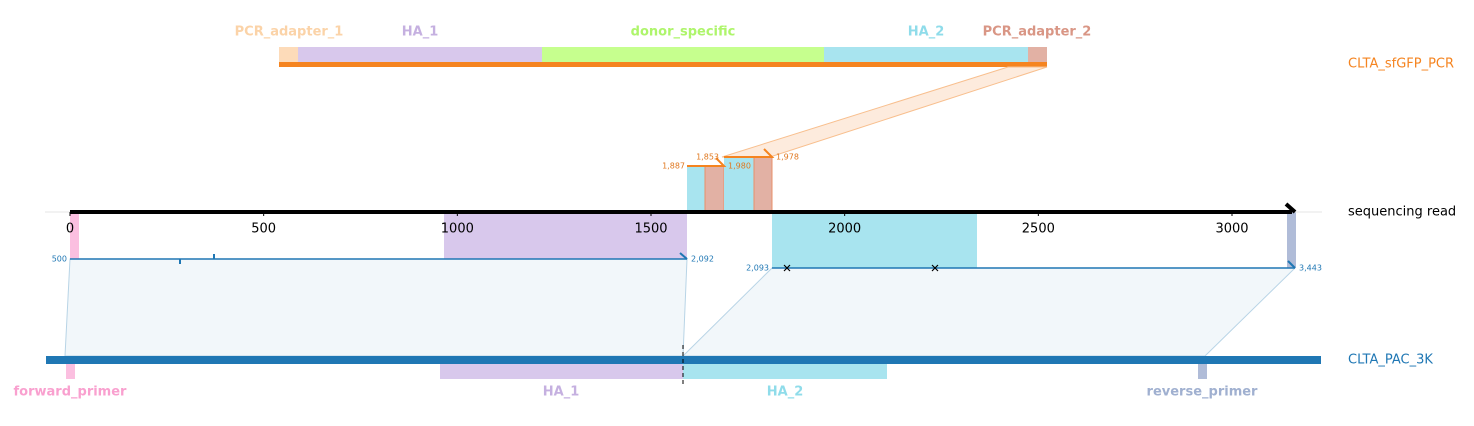 The height and width of the screenshot is (426, 1474). Describe the element at coordinates (844, 229) in the screenshot. I see `tick-label: 2000` at that location.